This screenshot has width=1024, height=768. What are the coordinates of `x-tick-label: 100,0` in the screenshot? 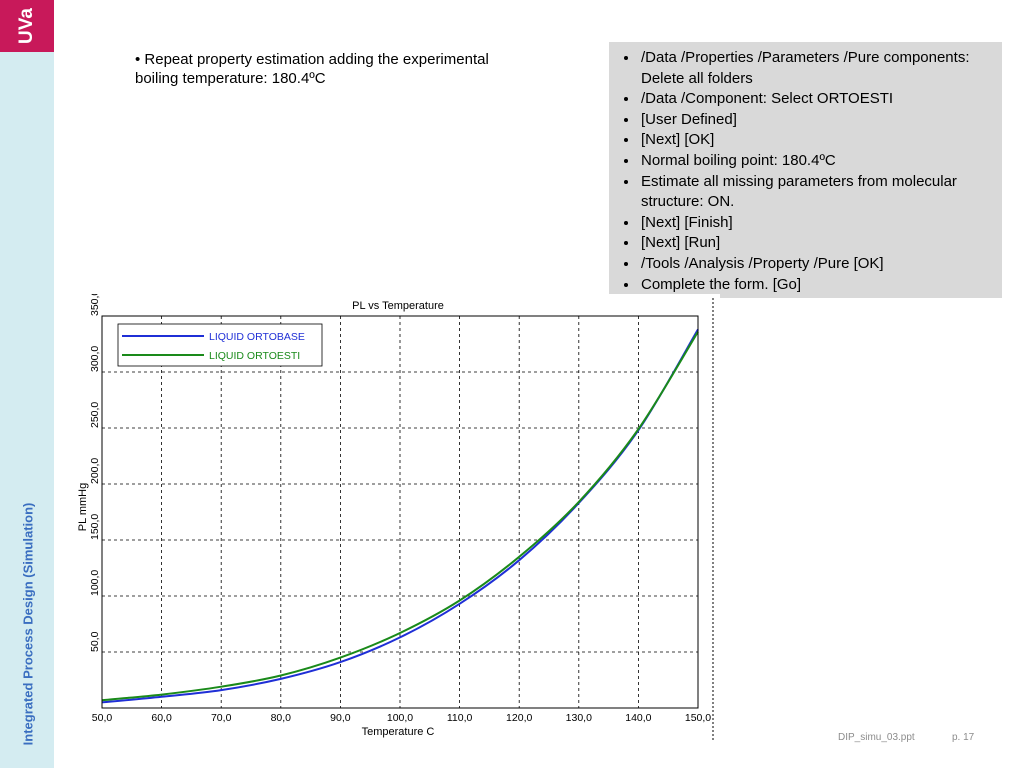 It's located at (400, 718).